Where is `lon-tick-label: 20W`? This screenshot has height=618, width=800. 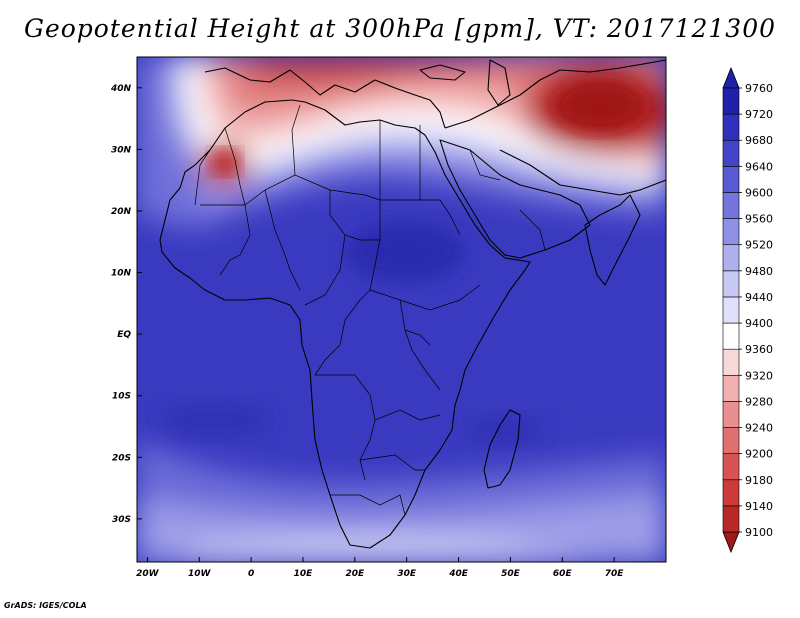
lon-tick-label: 20W is located at coordinates (148, 574).